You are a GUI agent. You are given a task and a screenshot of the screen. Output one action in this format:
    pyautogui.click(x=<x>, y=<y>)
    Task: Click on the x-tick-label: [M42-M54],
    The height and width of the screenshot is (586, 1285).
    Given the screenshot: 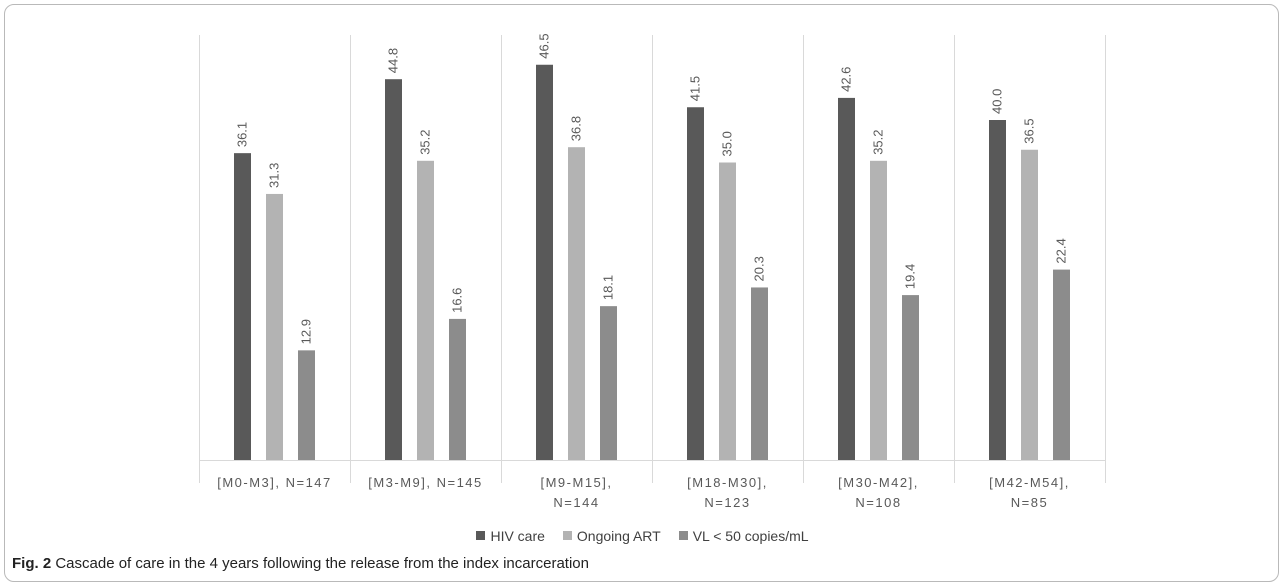 What is the action you would take?
    pyautogui.click(x=1029, y=482)
    